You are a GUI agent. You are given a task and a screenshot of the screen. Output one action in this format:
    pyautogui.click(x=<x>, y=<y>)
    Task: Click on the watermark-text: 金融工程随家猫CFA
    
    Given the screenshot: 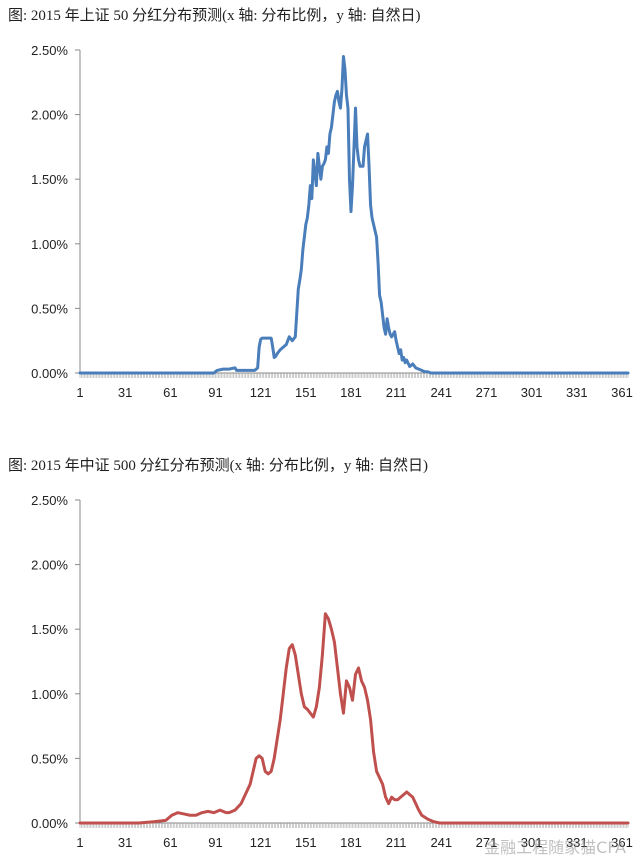 What is the action you would take?
    pyautogui.click(x=555, y=847)
    